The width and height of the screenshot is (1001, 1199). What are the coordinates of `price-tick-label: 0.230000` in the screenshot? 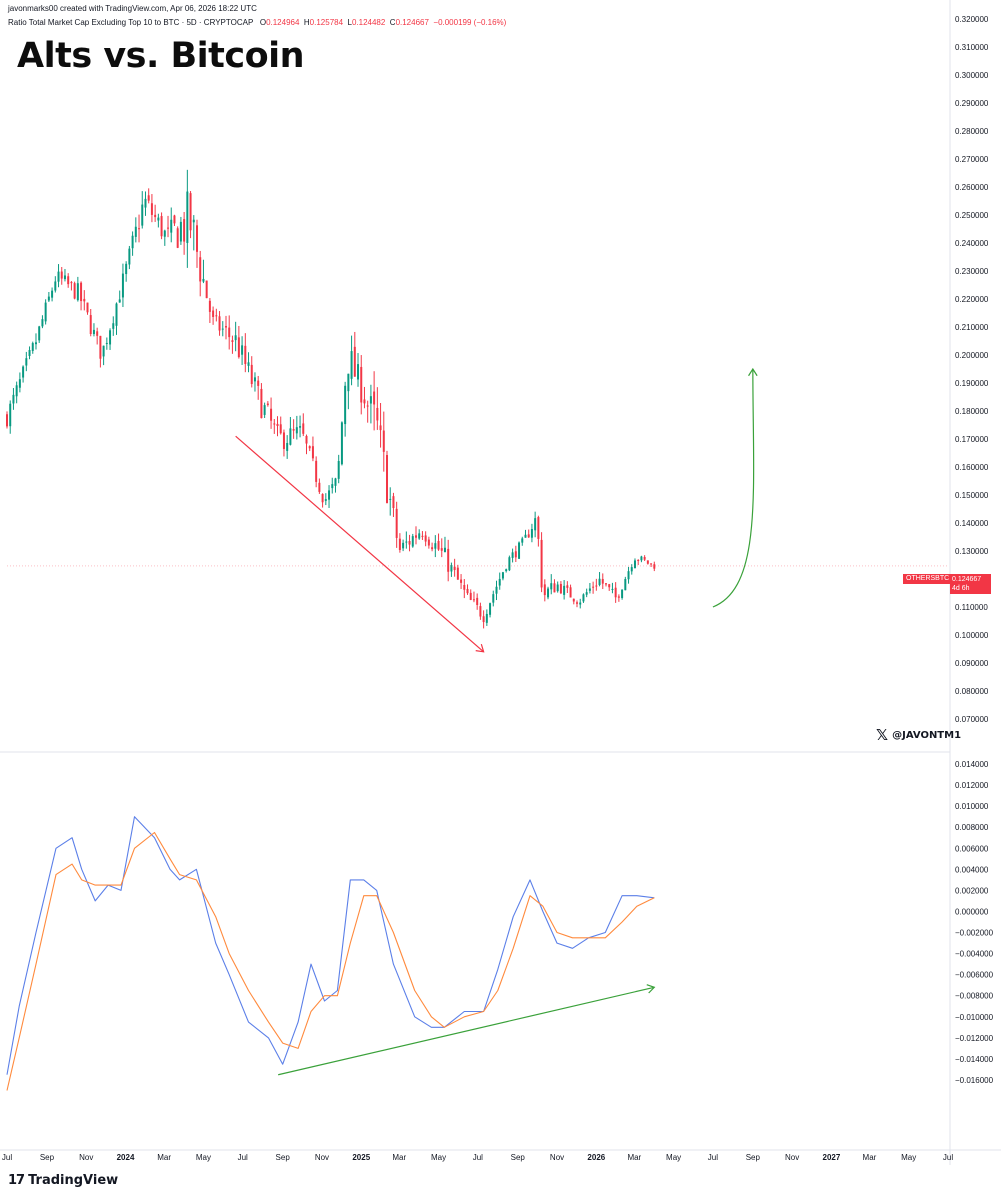 It's located at (972, 271).